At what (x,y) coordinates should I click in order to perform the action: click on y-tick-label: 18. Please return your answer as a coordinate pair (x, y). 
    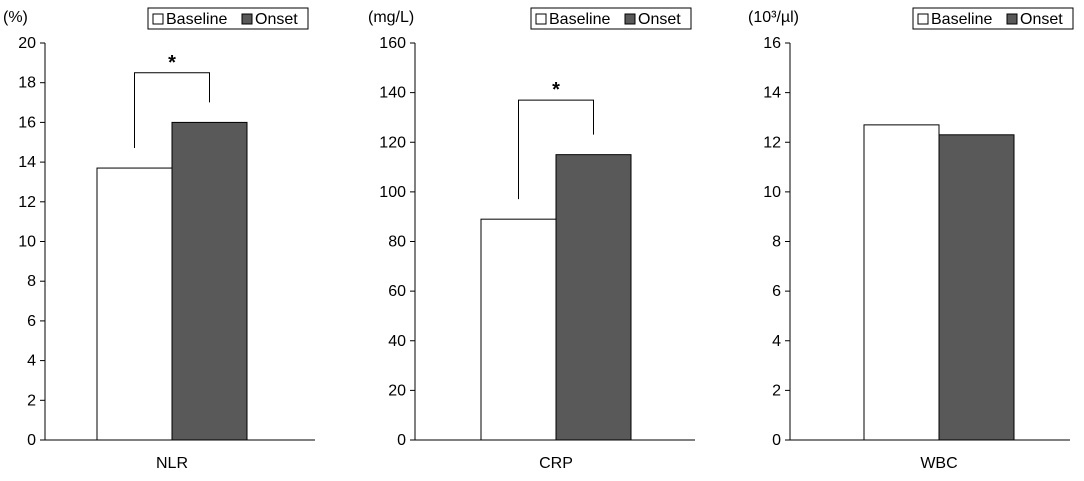
    Looking at the image, I should click on (27, 83).